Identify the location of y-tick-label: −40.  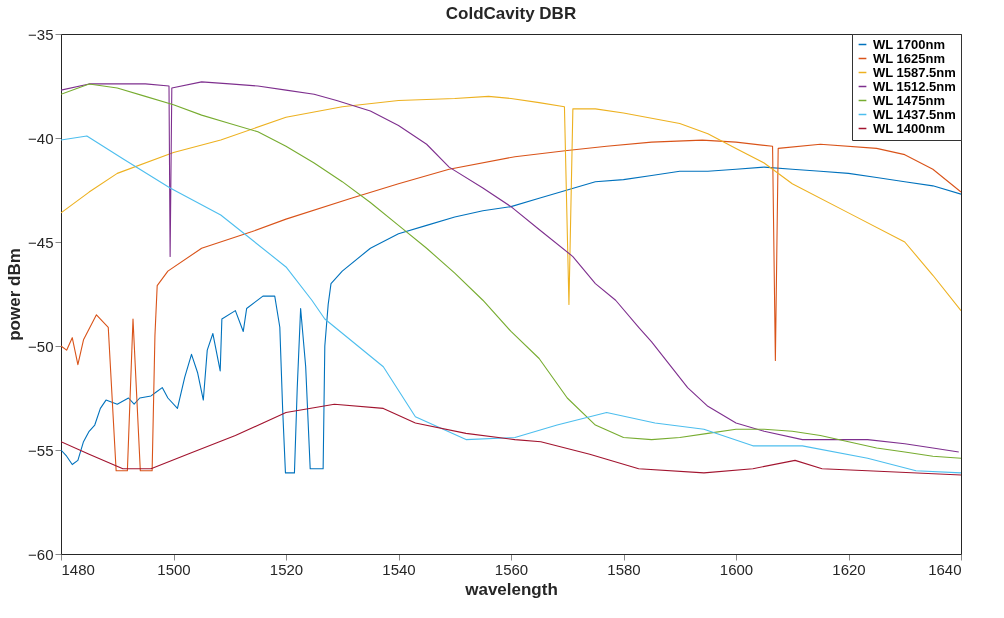
(41, 138).